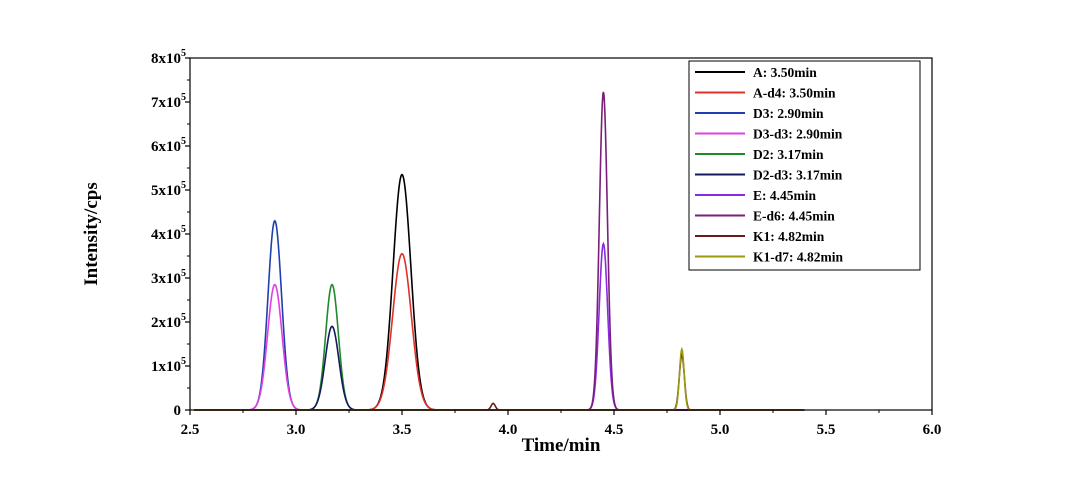 Image resolution: width=1080 pixels, height=492 pixels. Describe the element at coordinates (508, 430) in the screenshot. I see `x-tick-label: 4.0` at that location.